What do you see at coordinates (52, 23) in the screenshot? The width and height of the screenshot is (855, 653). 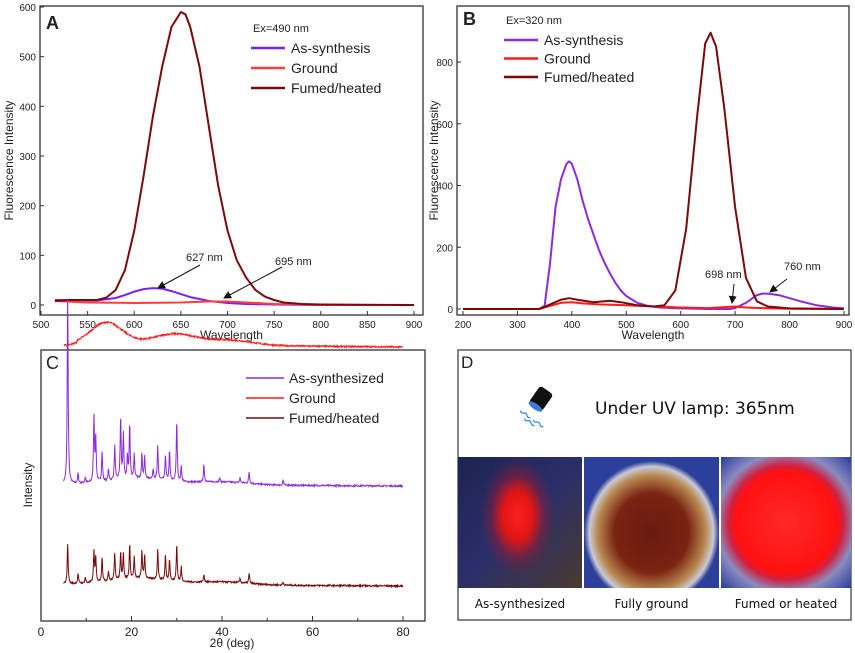 I see `panel-label-a: A` at bounding box center [52, 23].